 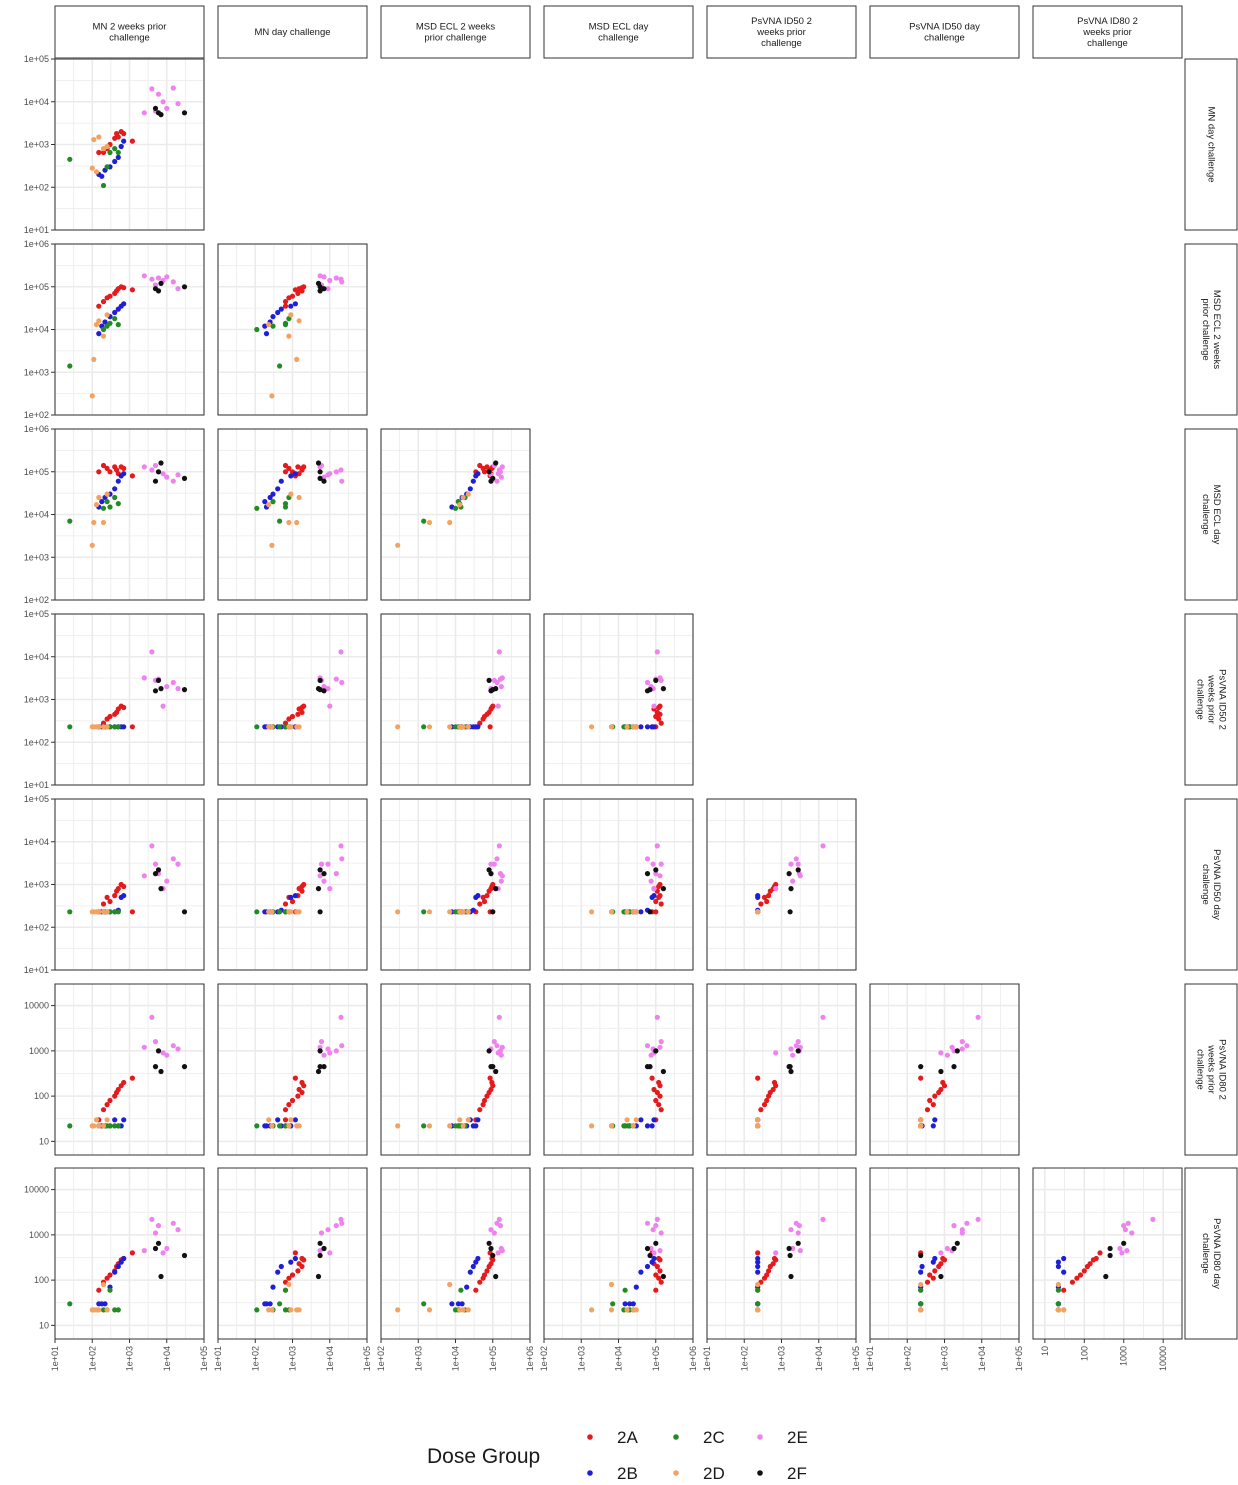 I want to click on row-strip-text: PsVNA ID50 2, so click(x=1221, y=699).